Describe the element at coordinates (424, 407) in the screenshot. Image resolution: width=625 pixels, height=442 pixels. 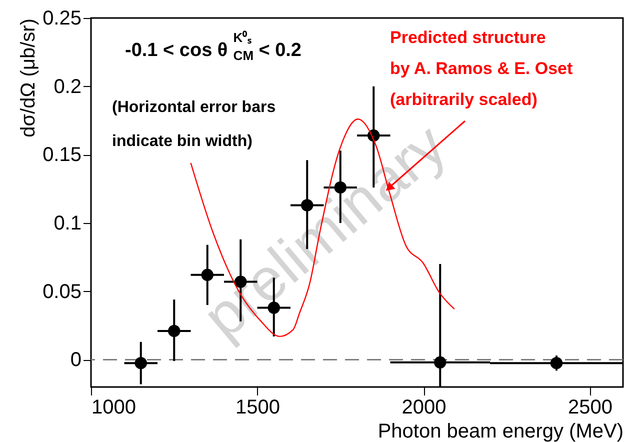
I see `x-tick-label: 2000` at that location.